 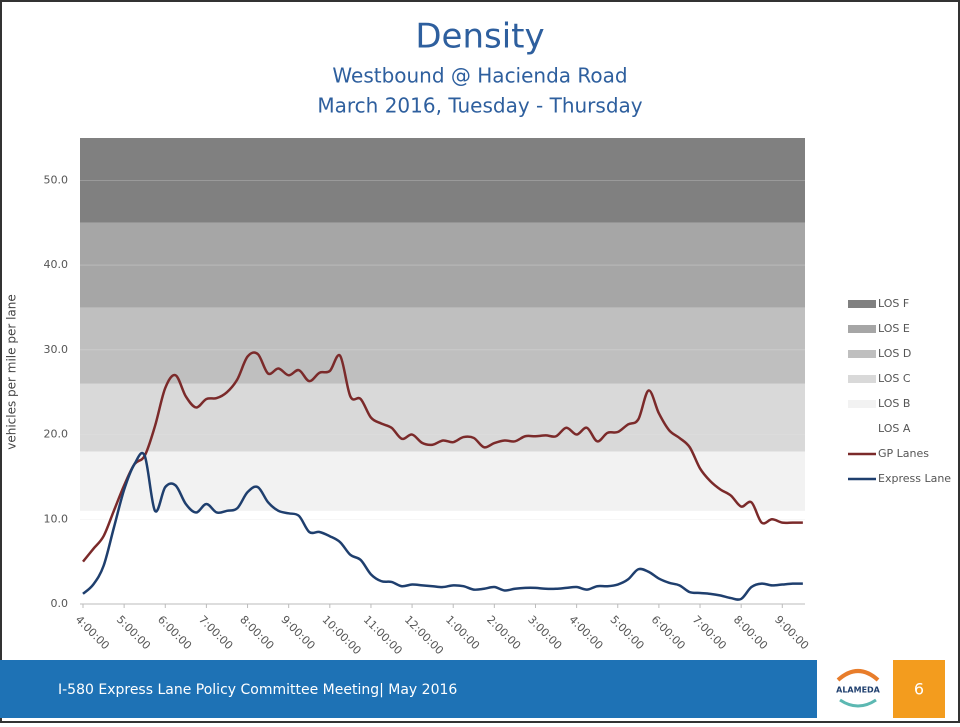 What do you see at coordinates (60, 603) in the screenshot?
I see `y-tick-label: 0.0` at bounding box center [60, 603].